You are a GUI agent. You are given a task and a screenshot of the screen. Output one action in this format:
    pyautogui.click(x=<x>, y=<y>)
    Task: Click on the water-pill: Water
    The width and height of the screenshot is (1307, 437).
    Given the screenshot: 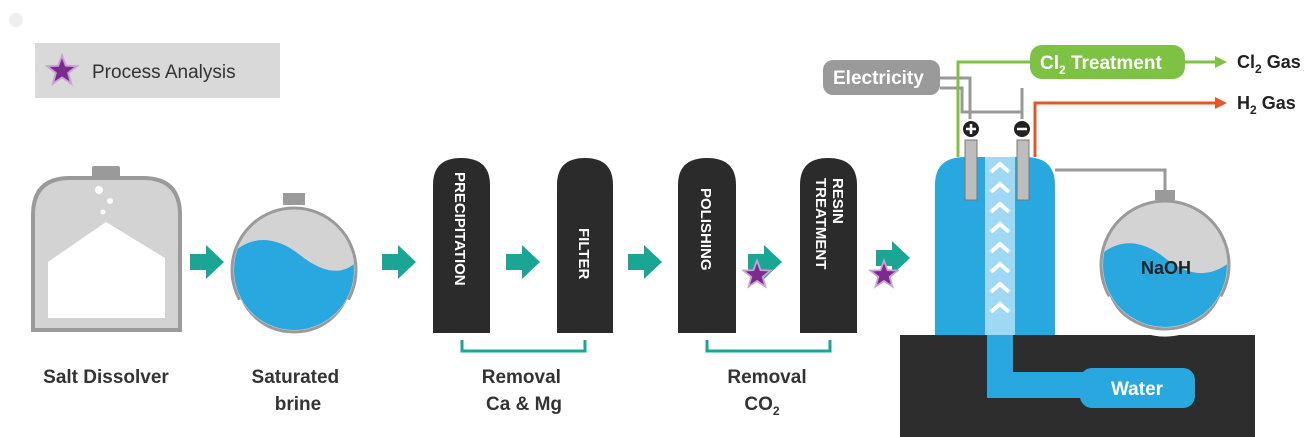 What is the action you would take?
    pyautogui.click(x=1137, y=388)
    